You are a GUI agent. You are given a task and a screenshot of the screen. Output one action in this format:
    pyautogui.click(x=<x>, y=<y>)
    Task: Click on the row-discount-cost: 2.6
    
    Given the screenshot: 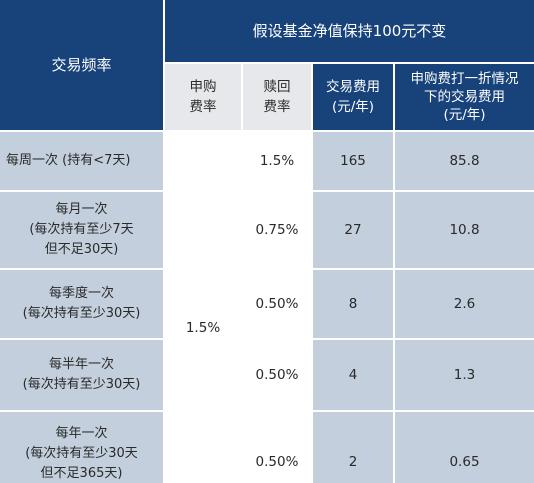 What is the action you would take?
    pyautogui.click(x=464, y=304)
    